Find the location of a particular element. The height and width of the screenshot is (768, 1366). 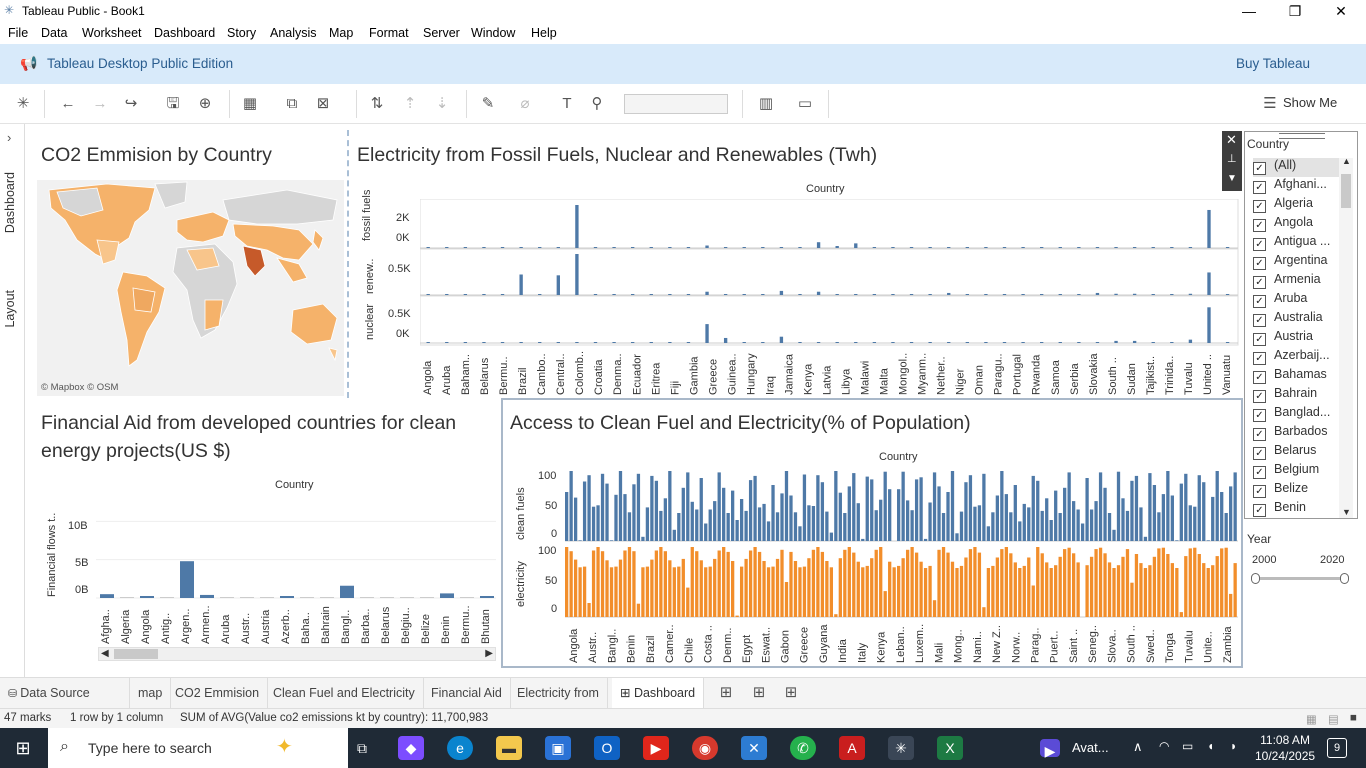

store-icon: ▣ is located at coordinates (558, 748).